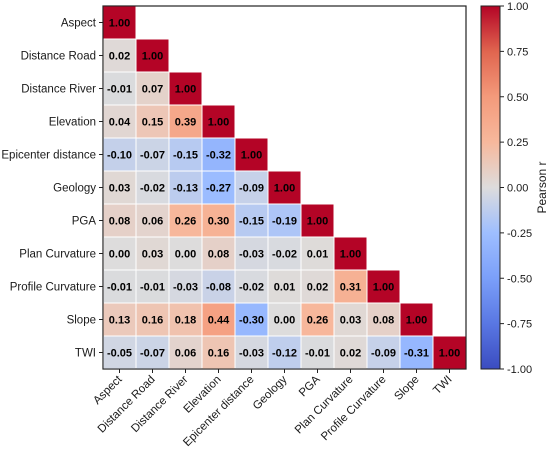 The width and height of the screenshot is (550, 451). What do you see at coordinates (119, 321) in the screenshot?
I see `cell-value-label: 0.13` at bounding box center [119, 321].